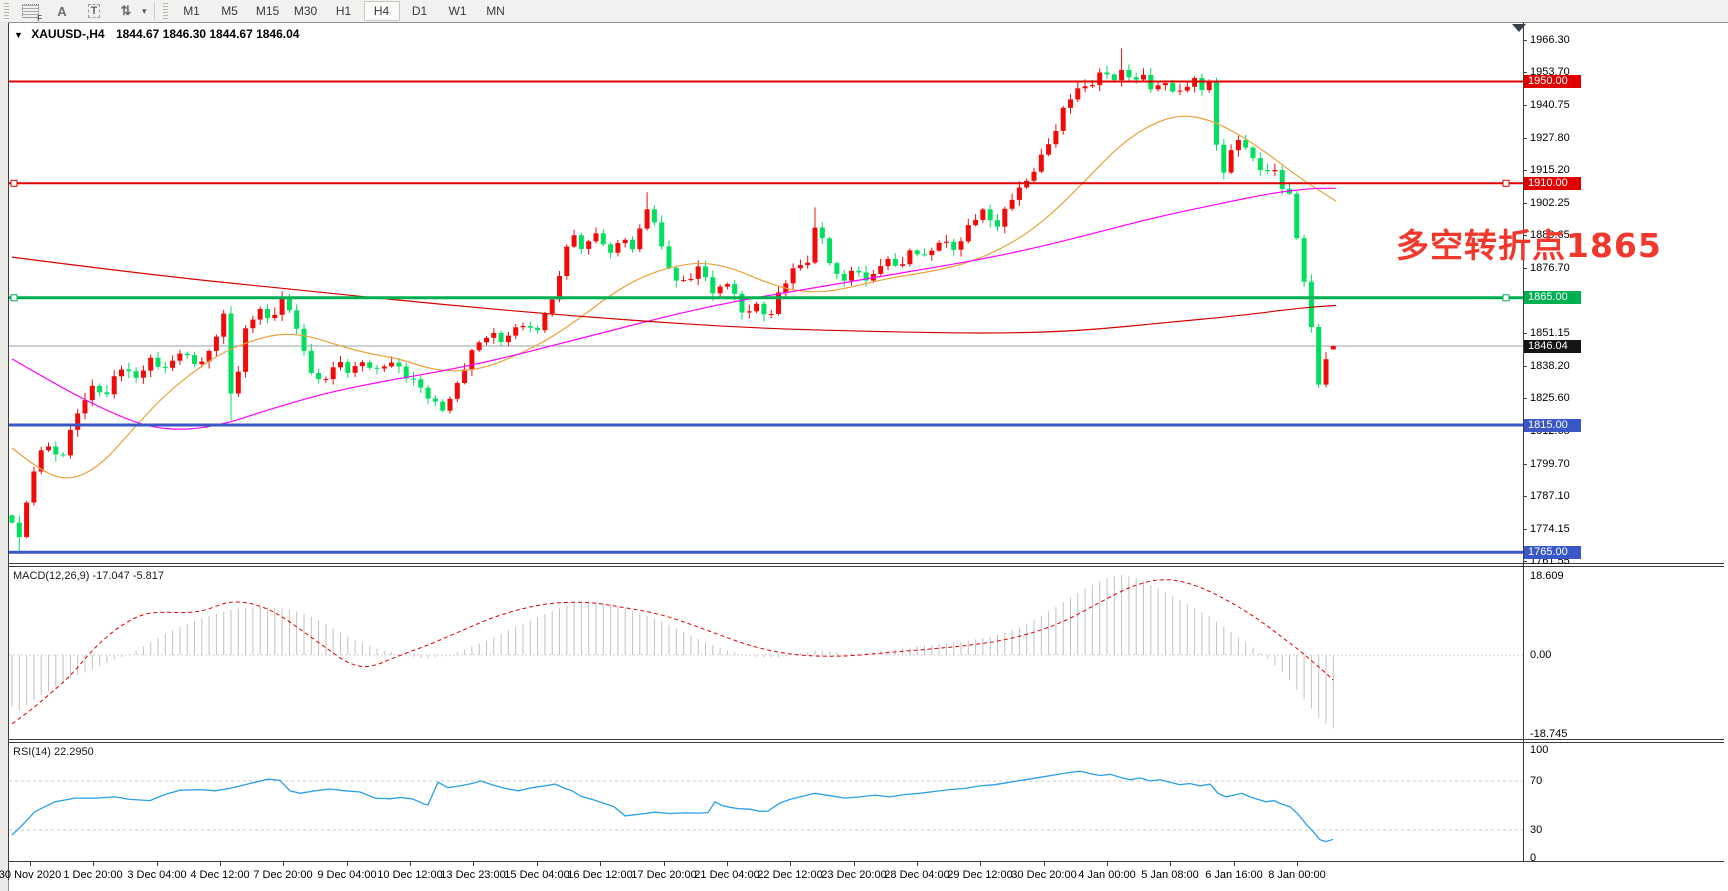  Describe the element at coordinates (1550, 40) in the screenshot. I see `price-tick-label: 1966.30` at that location.